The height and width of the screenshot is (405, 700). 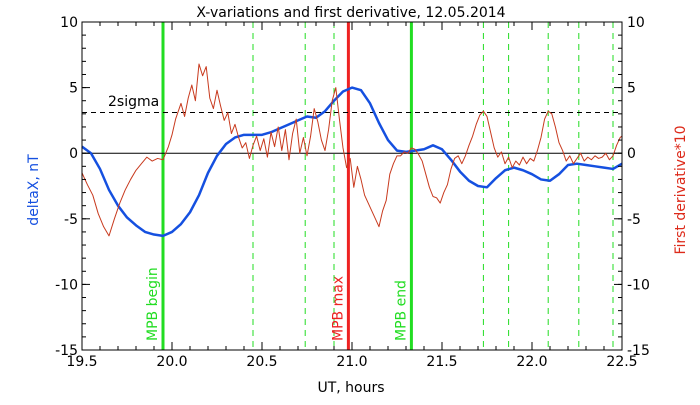 What do you see at coordinates (171, 362) in the screenshot?
I see `x-tick-label: 20.0` at bounding box center [171, 362].